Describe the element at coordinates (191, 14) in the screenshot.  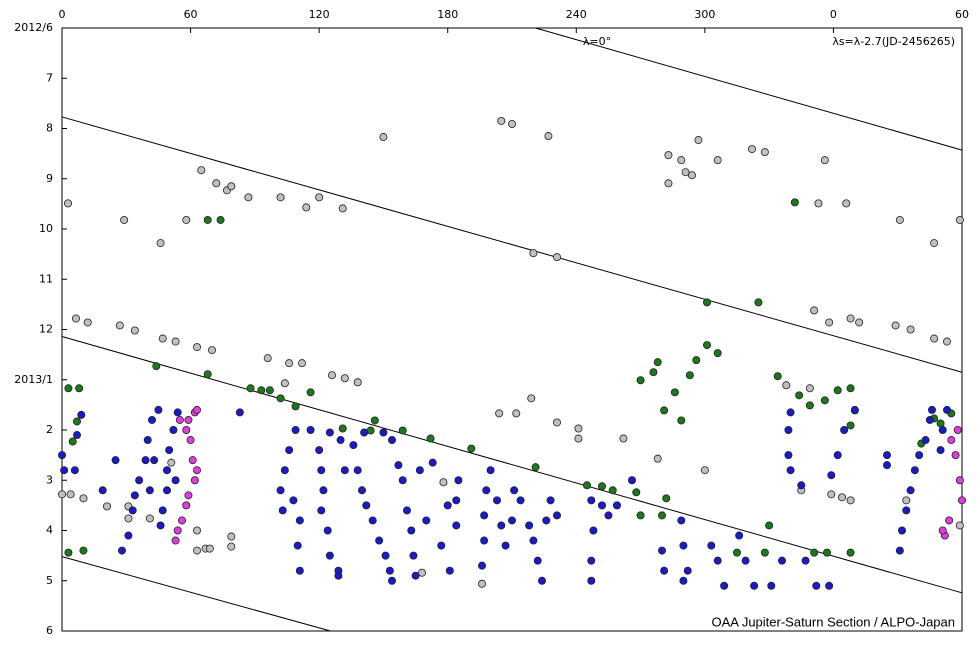
I see `x-tick-label: 60` at that location.